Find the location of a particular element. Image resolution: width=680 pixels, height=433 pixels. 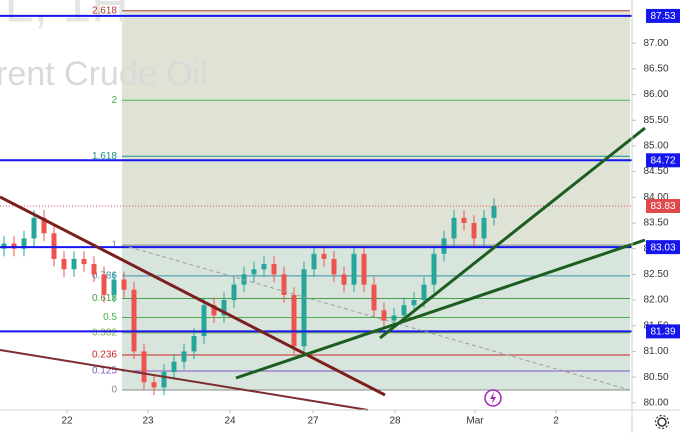

last-price-tag is located at coordinates (663, 206).